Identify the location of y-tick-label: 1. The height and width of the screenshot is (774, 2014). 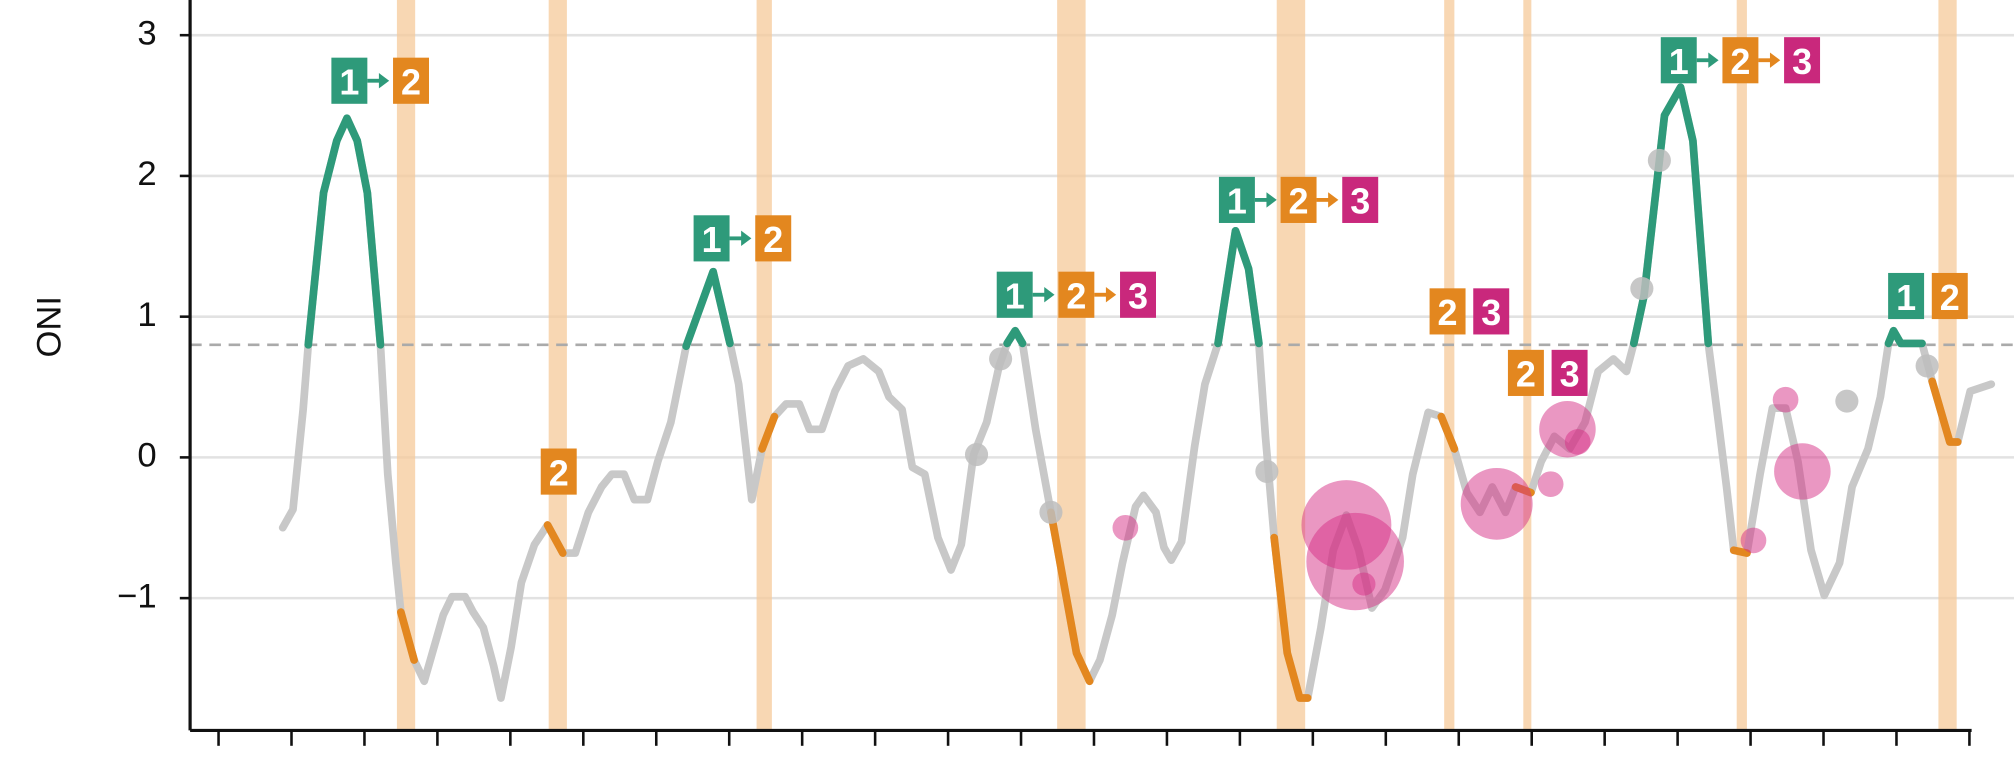
(146, 315).